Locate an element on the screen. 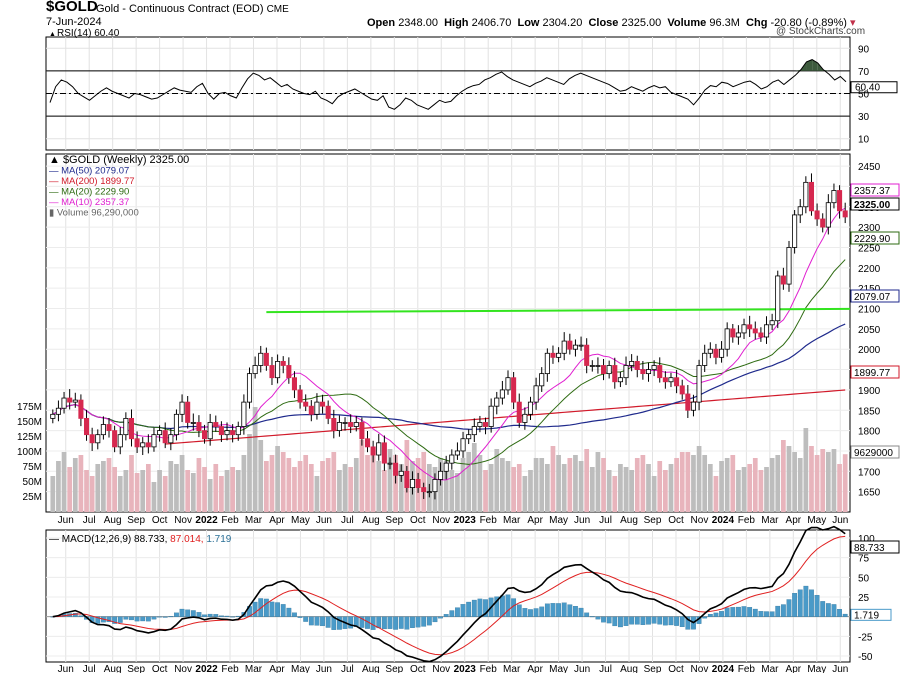 The image size is (900, 673). x-tick-label: May is located at coordinates (300, 520).